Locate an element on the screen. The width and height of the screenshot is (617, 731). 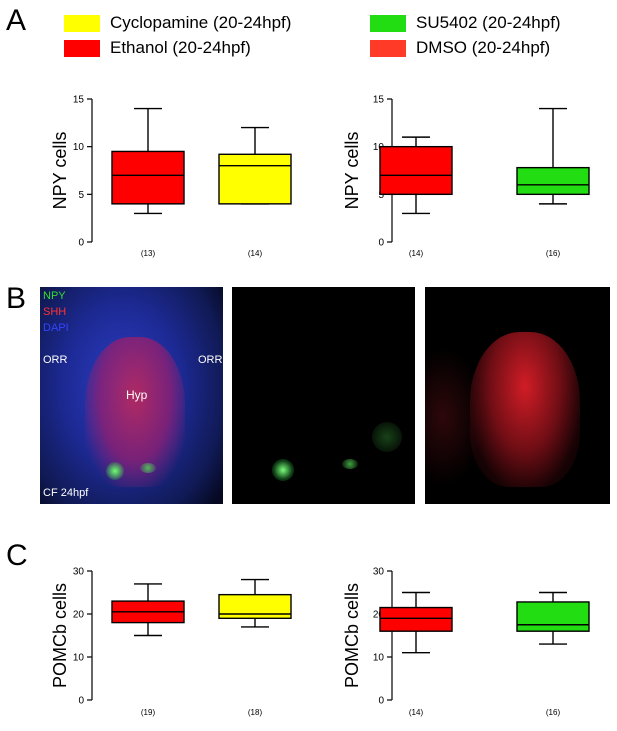
legend-item-dmso: DMSO (20-24hpf) is located at coordinates (460, 48).